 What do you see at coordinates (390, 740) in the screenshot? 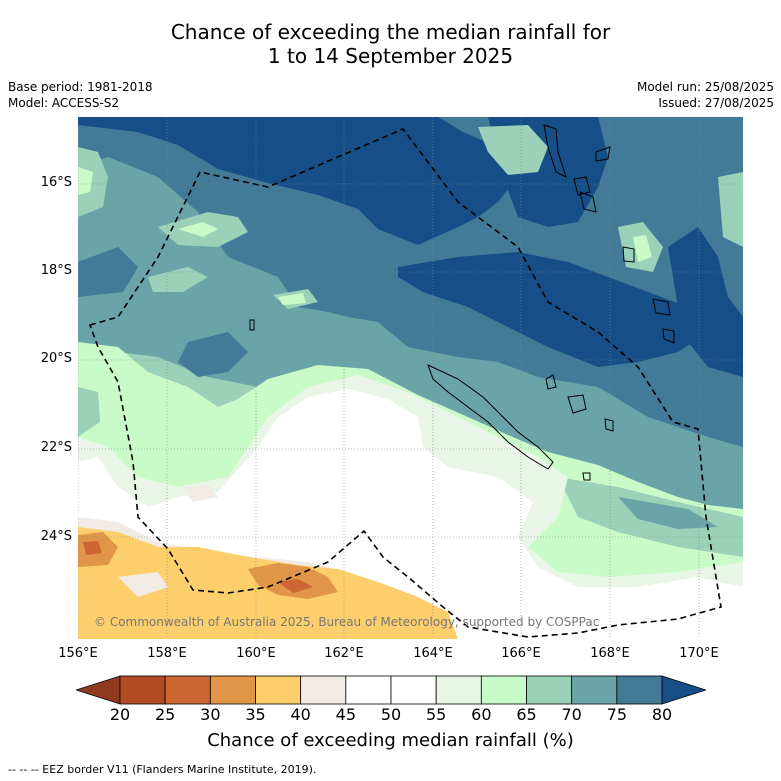
I see `colorbar-title: Chance of exceeding median rainfall (%)` at bounding box center [390, 740].